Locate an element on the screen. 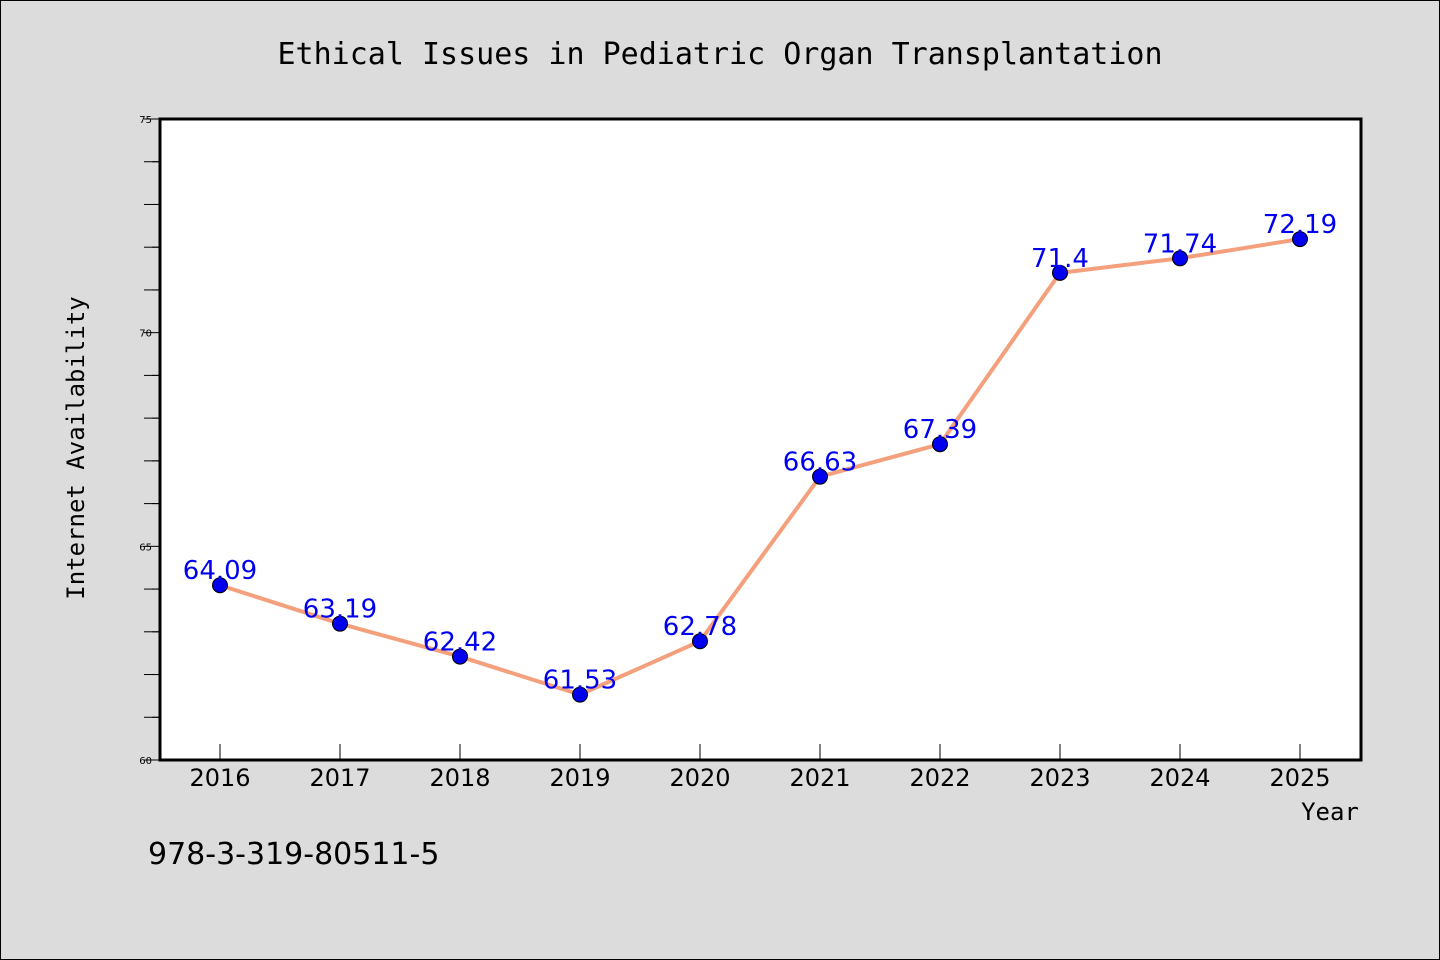 This screenshot has height=960, width=1440. data-point-label: 72.19 is located at coordinates (1300, 225).